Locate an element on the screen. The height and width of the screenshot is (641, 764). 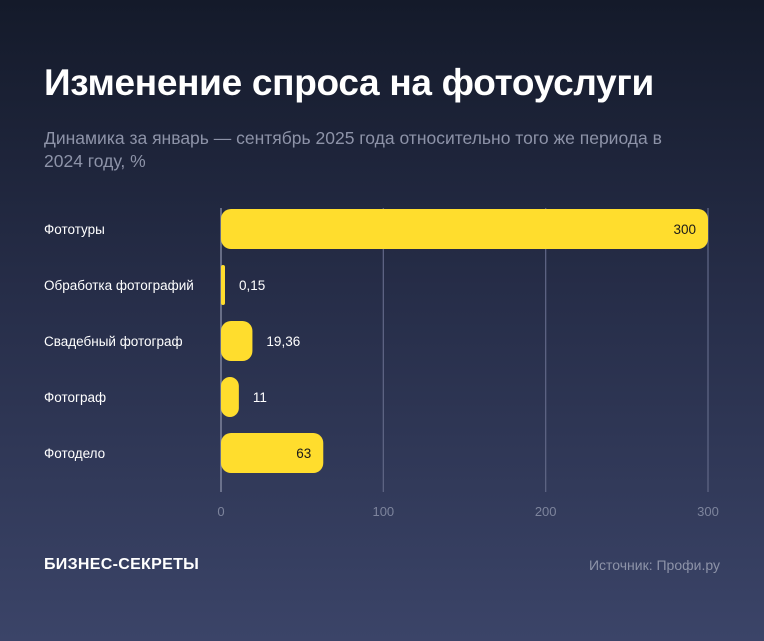
category-label: Фотограф is located at coordinates (75, 397).